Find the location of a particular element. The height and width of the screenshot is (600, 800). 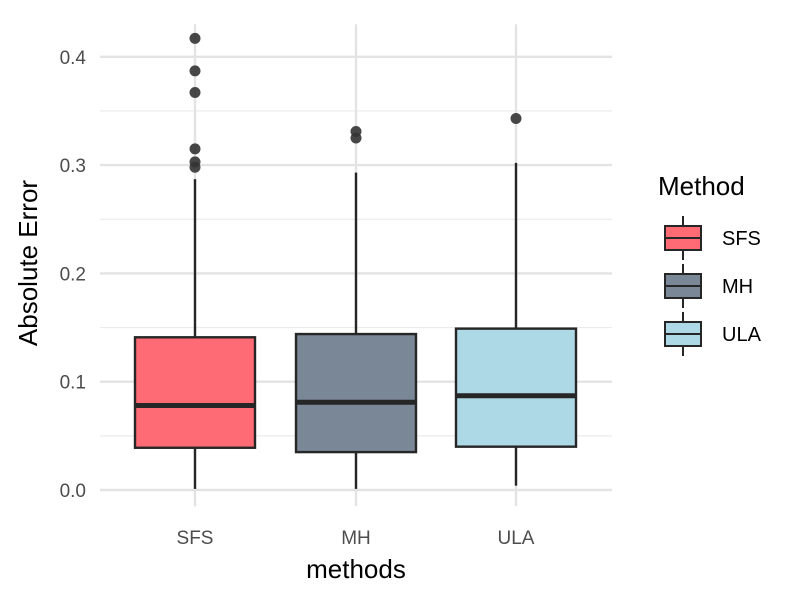

y-axis-tick-labels: 0.0 0.1 0.2 0.3 0.4 is located at coordinates (73, 275).